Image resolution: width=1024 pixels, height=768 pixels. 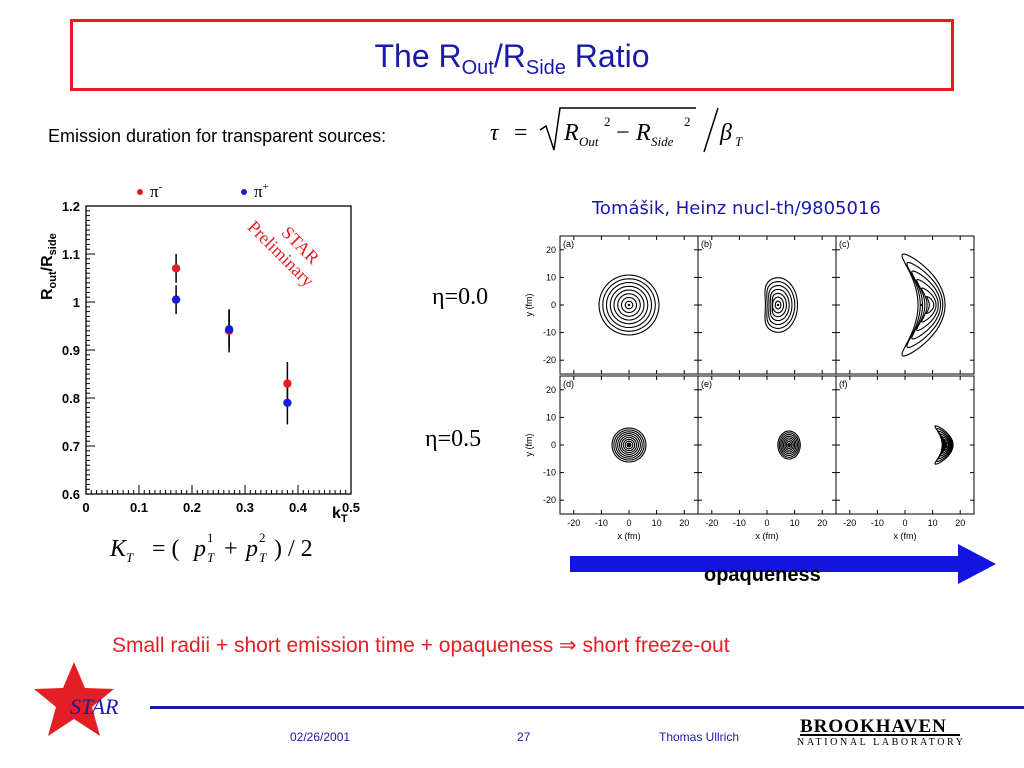 I want to click on panel-y-tick-label: 0, so click(x=553, y=305).